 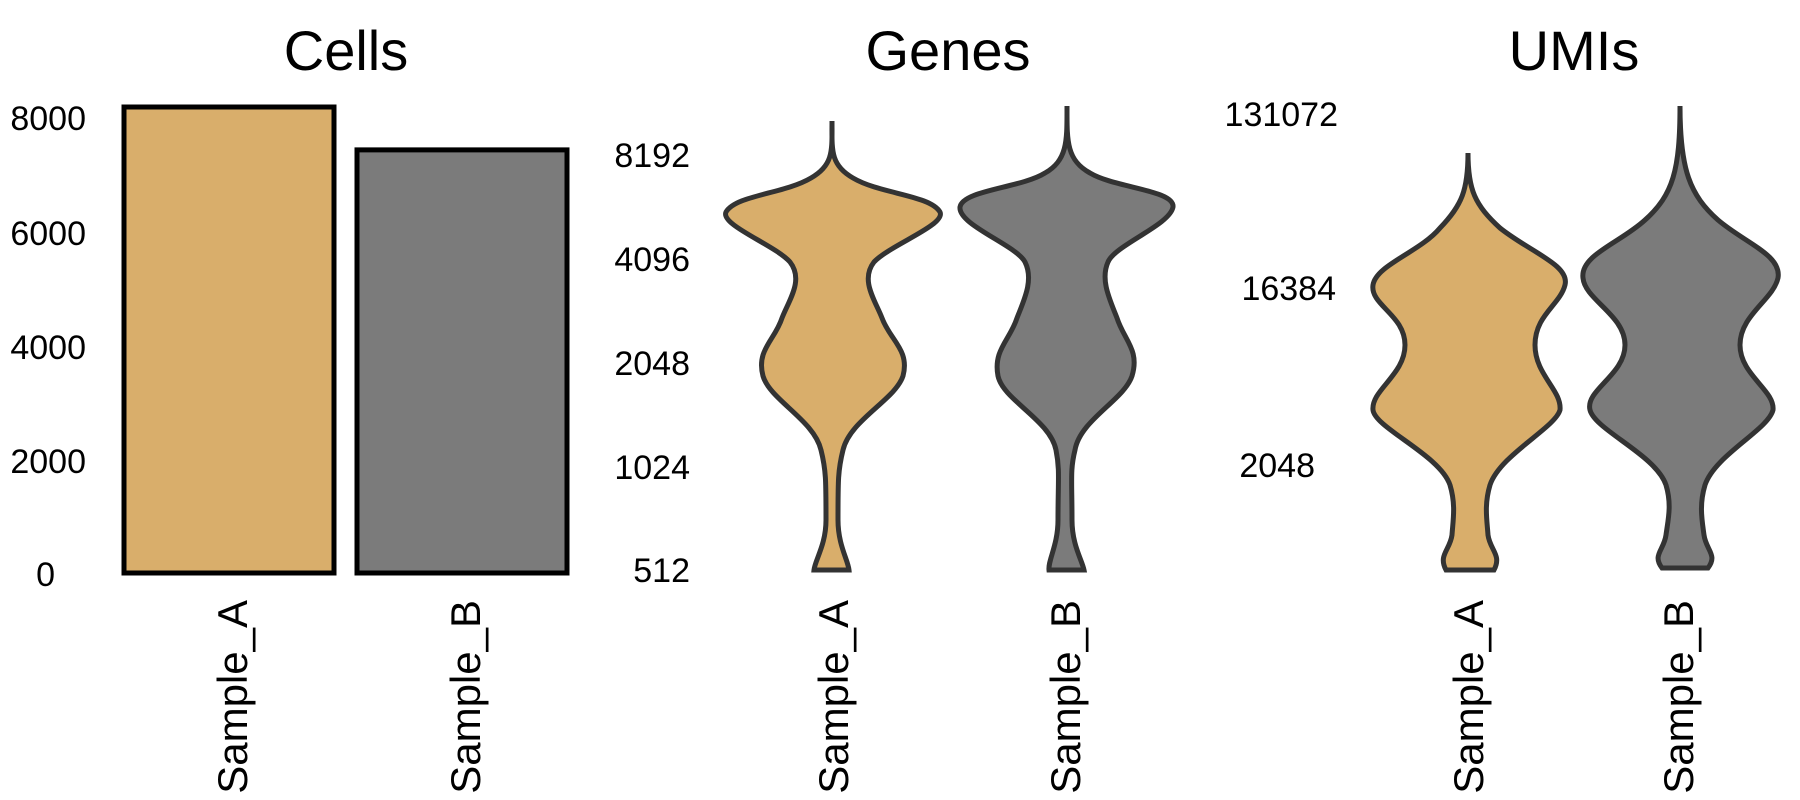 I want to click on genes-ytick-2048: 2048, so click(x=652, y=364).